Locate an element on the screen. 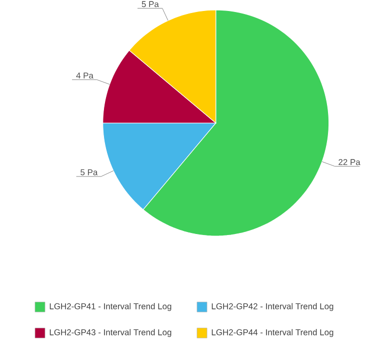 This screenshot has width=366, height=349. data-label: 22 Pa is located at coordinates (349, 162).